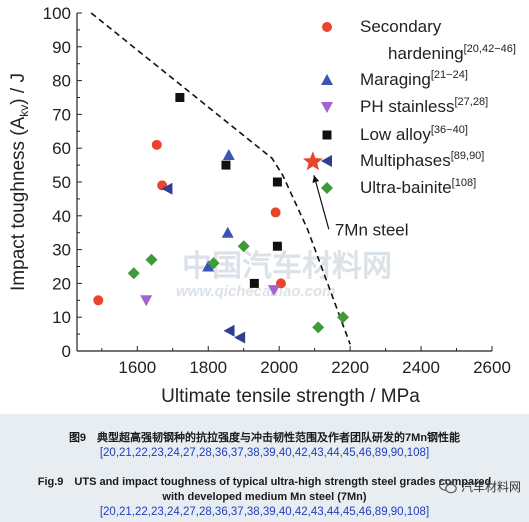 The height and width of the screenshot is (522, 529). Describe the element at coordinates (66, 351) in the screenshot. I see `y-tick-label: 0` at that location.